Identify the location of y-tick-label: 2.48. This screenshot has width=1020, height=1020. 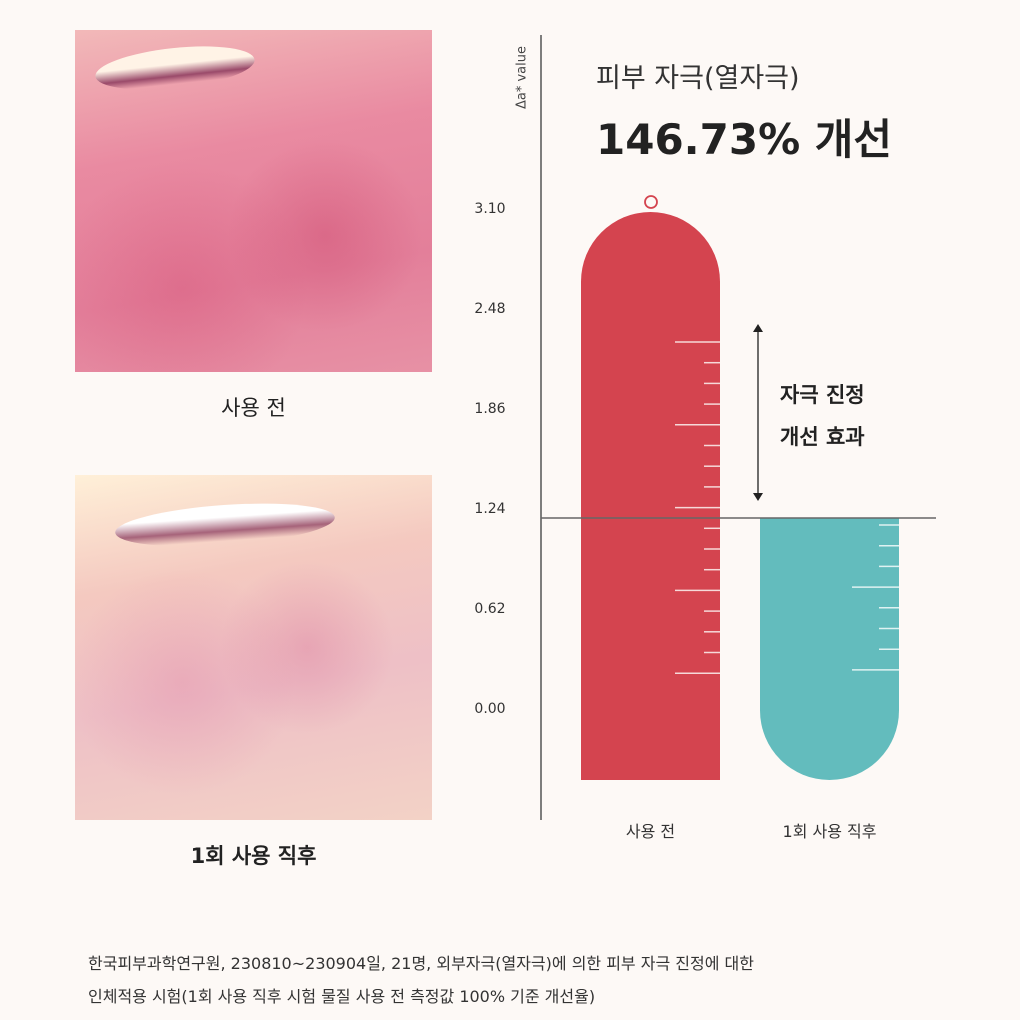
(490, 309).